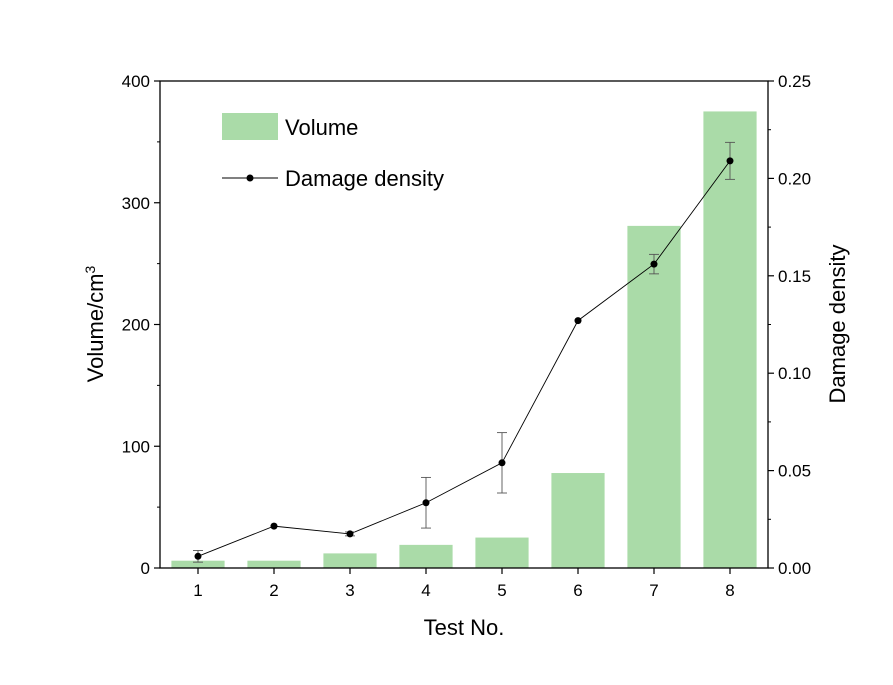 The height and width of the screenshot is (685, 893). Describe the element at coordinates (794, 373) in the screenshot. I see `y2-tick-label: 0.10` at that location.